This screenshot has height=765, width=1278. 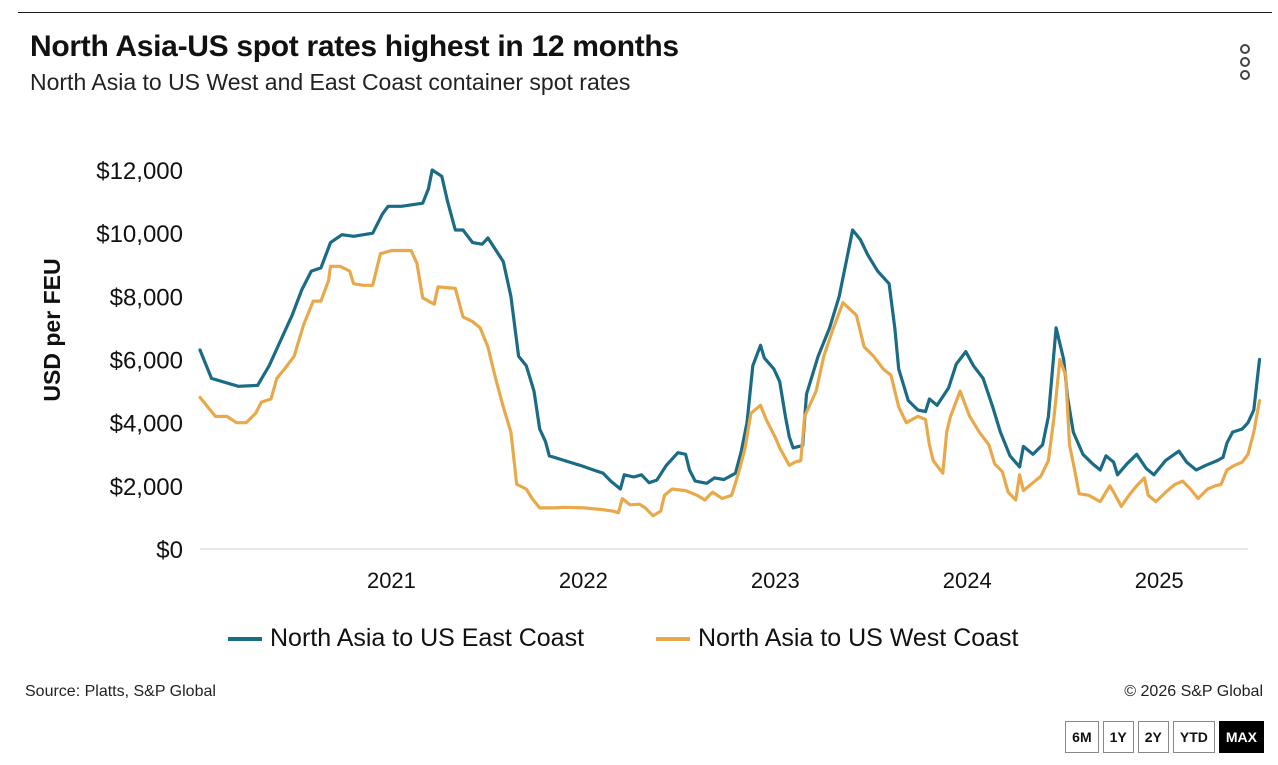 I want to click on kebab-menu-icon, so click(x=1244, y=62).